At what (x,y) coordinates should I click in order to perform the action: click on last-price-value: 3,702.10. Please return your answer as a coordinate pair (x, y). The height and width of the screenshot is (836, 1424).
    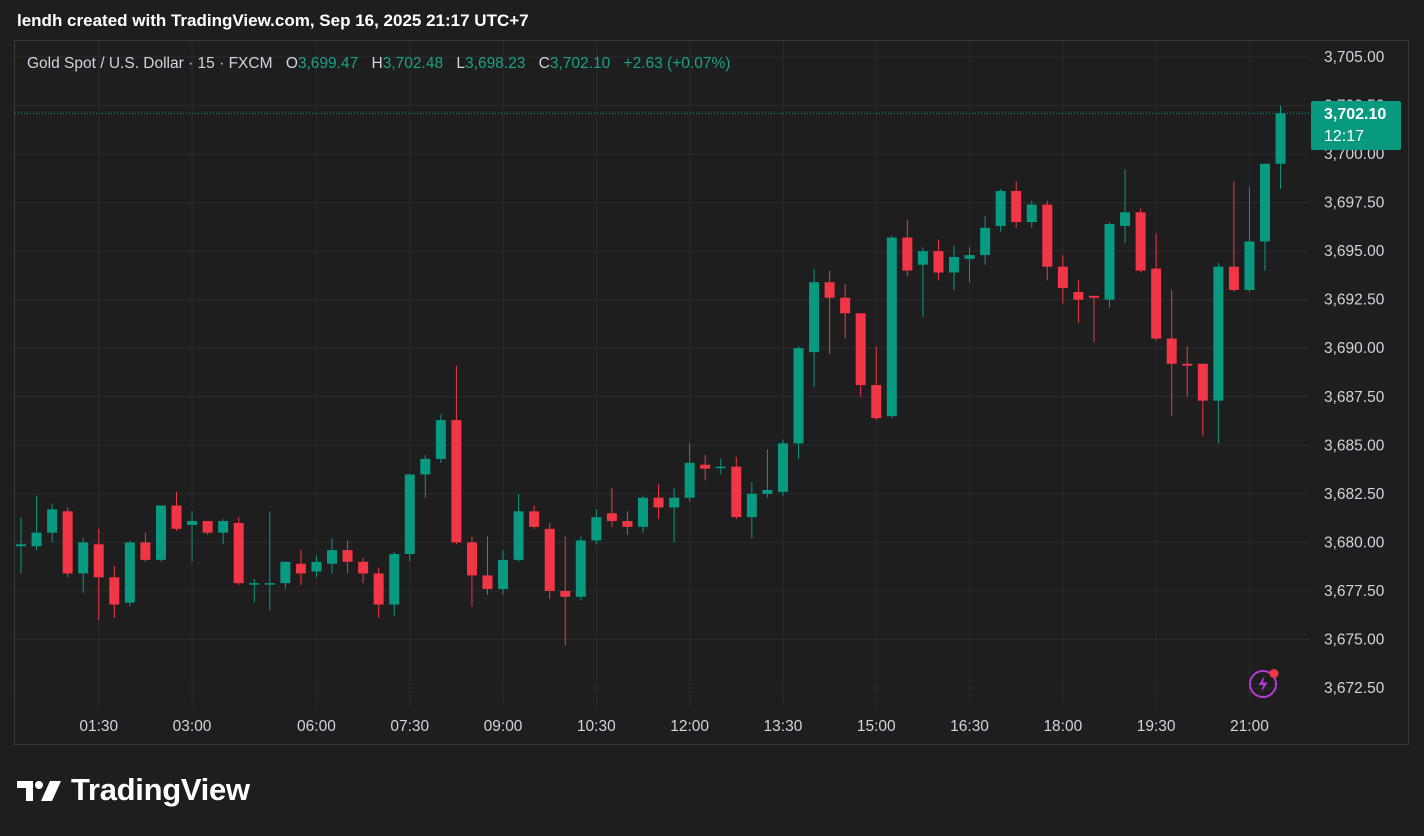
    Looking at the image, I should click on (1355, 114).